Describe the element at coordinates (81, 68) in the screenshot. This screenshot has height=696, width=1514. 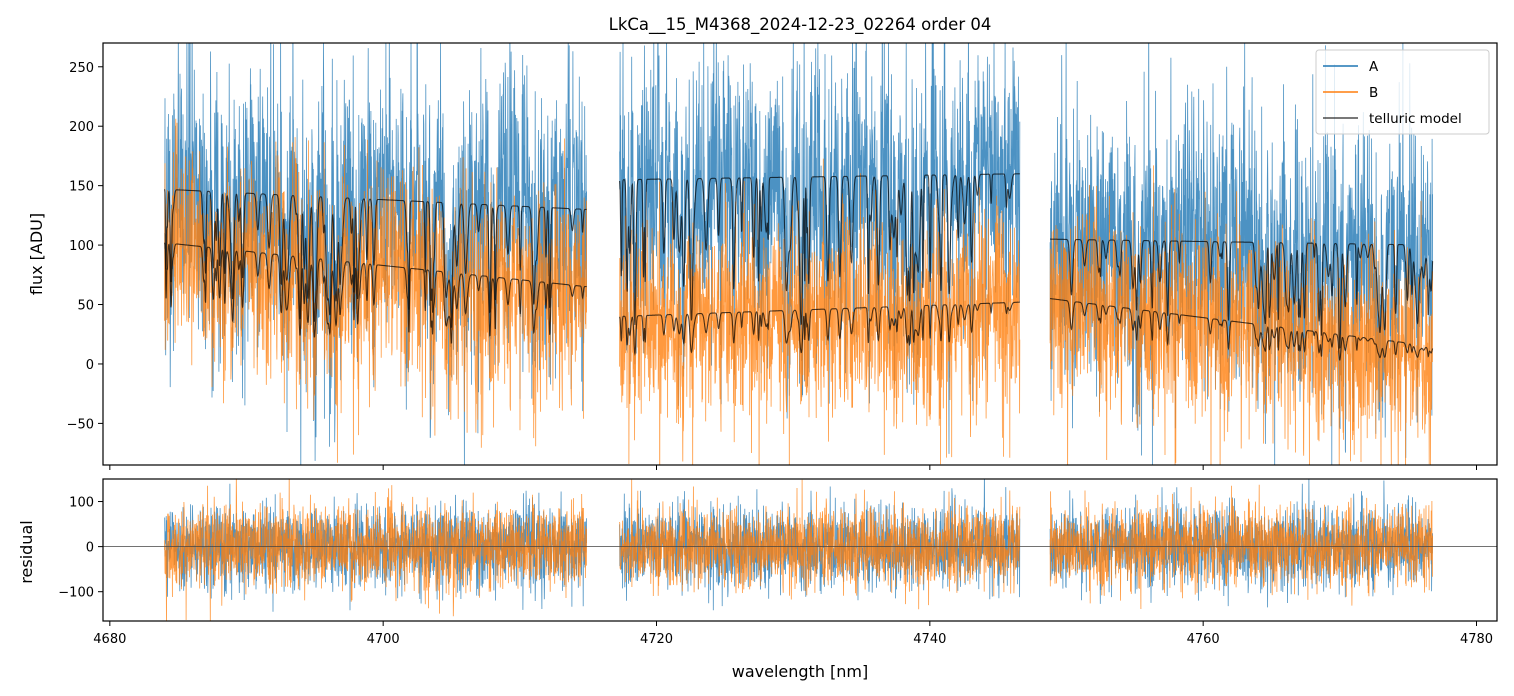
I see `top-y-tick-label: 250` at that location.